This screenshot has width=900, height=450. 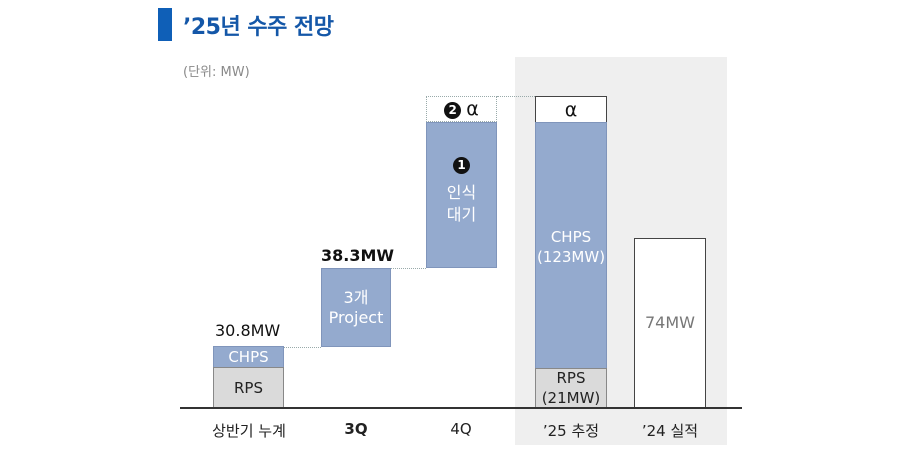 I want to click on bar-25-chps: CHPS (123MW), so click(x=571, y=245).